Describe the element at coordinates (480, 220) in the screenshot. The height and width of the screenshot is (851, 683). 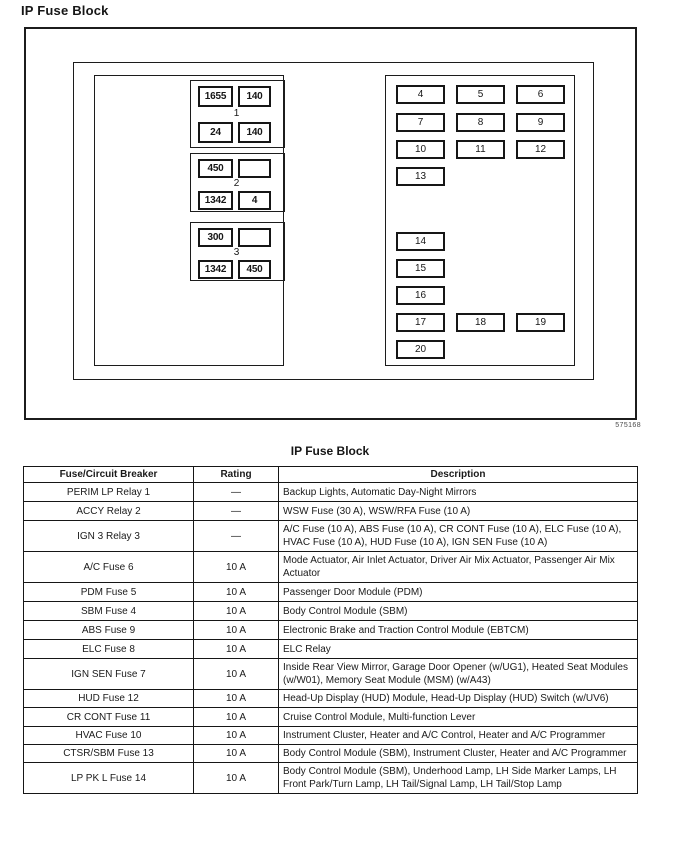
I see `fuse-panel` at that location.